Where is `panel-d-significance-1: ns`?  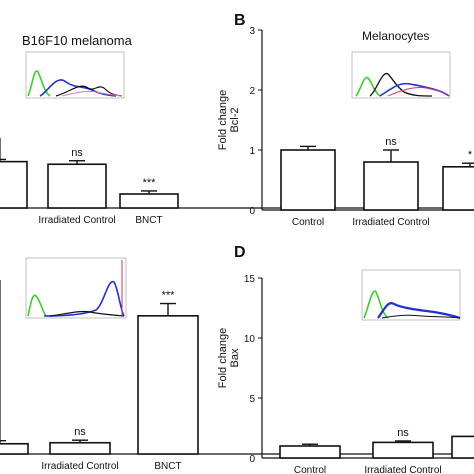
panel-d-significance-1: ns is located at coordinates (403, 433).